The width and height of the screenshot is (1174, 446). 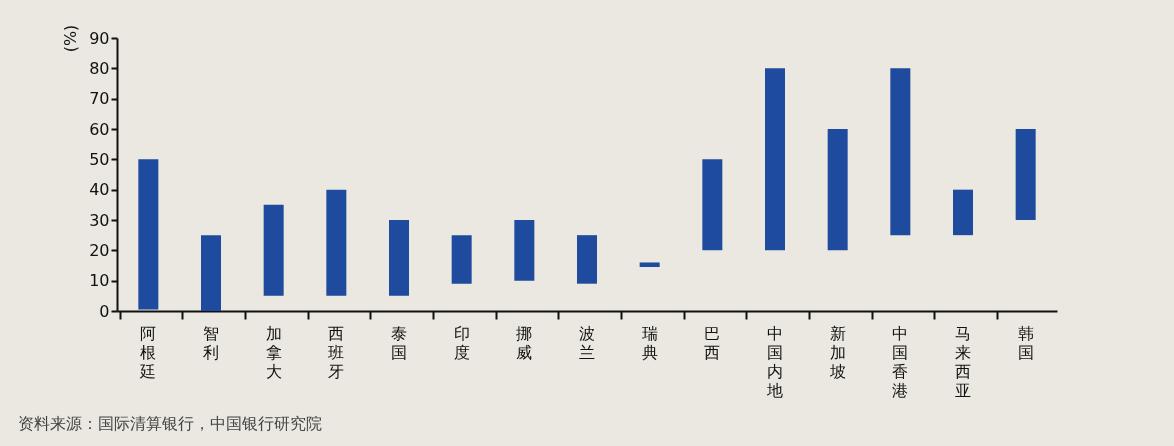 I want to click on x-tick-label: 巴西, so click(x=712, y=342).